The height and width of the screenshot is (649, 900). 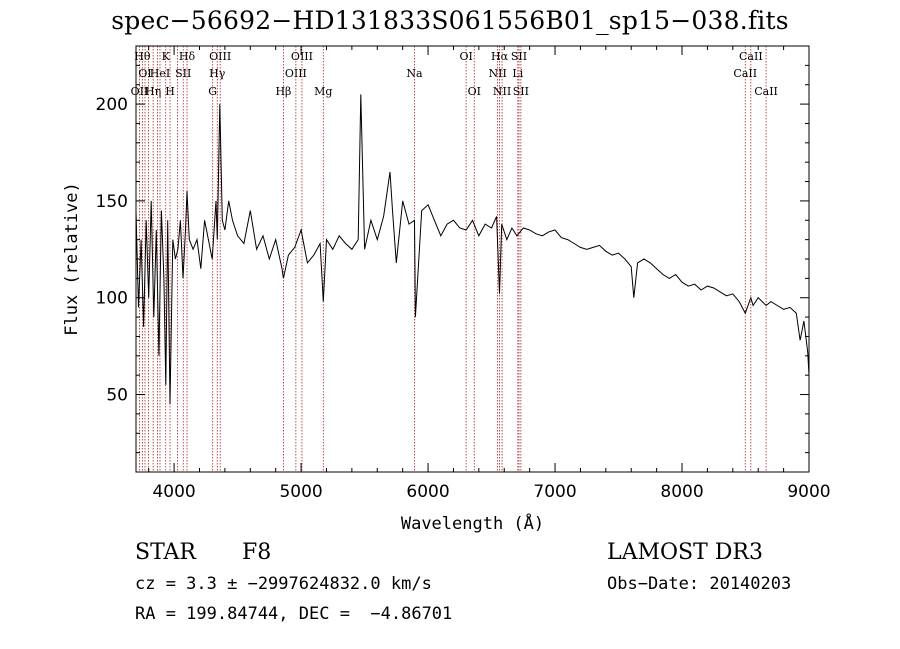 What do you see at coordinates (112, 299) in the screenshot?
I see `y-tick-label: 100` at bounding box center [112, 299].